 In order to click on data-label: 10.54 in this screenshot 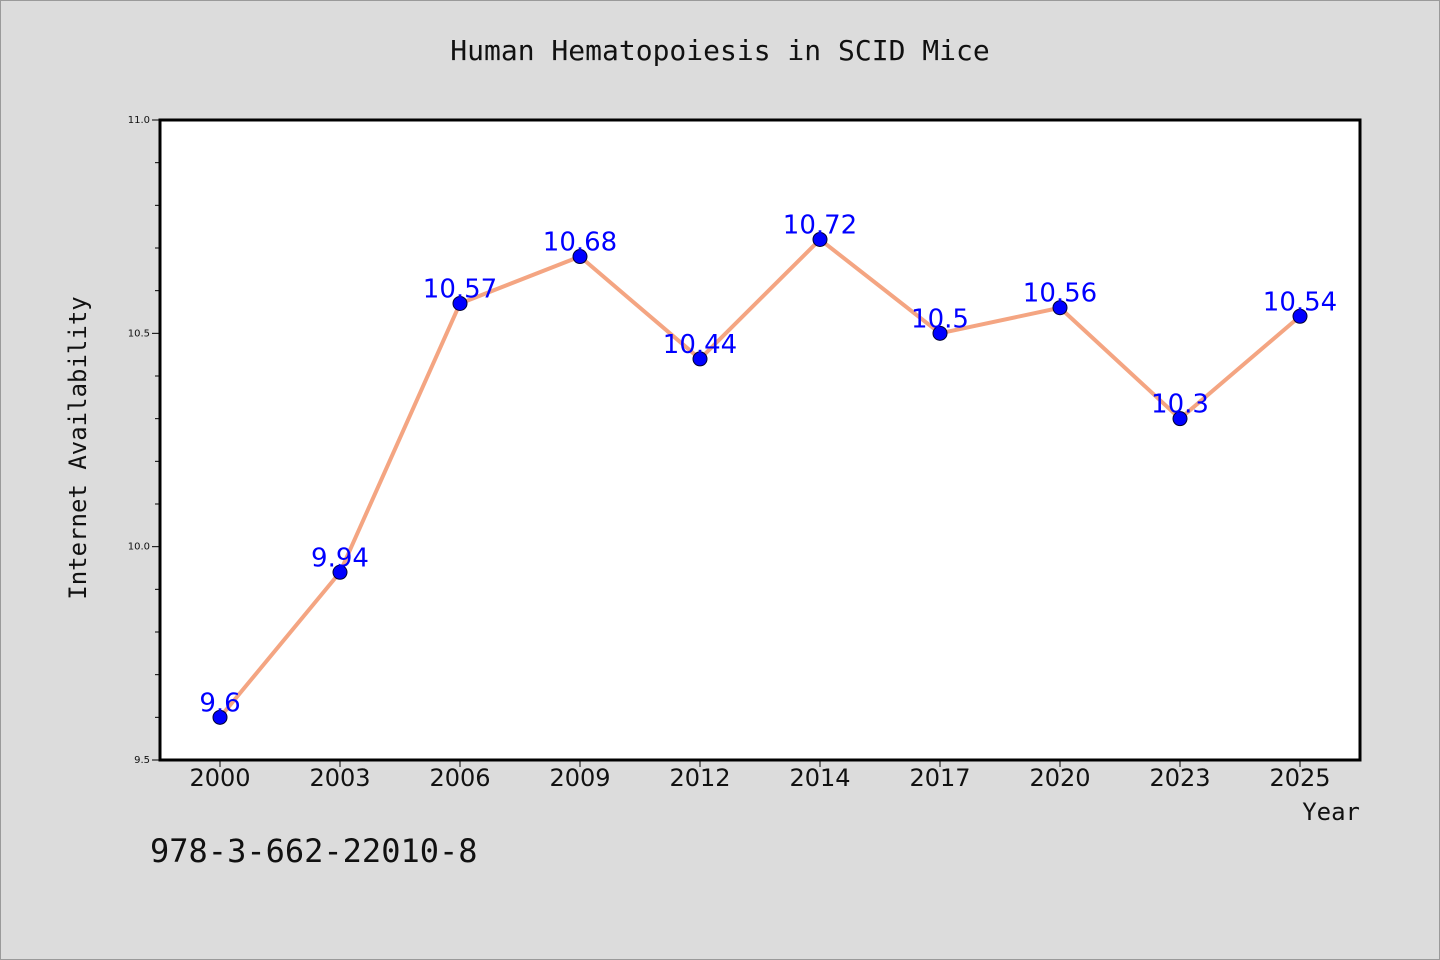, I will do `click(1300, 302)`.